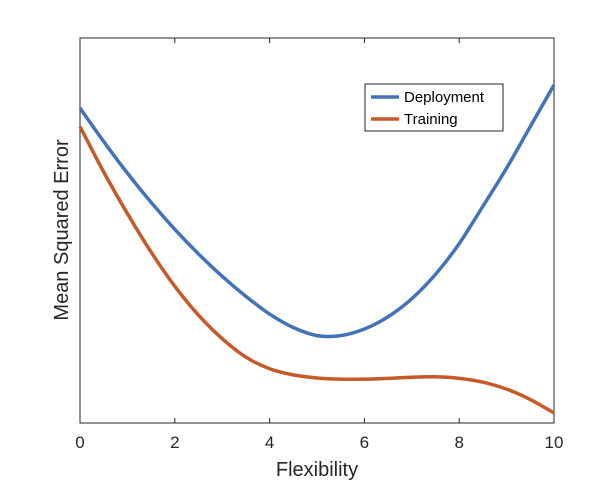  What do you see at coordinates (174, 442) in the screenshot?
I see `x-tick-label: 2` at bounding box center [174, 442].